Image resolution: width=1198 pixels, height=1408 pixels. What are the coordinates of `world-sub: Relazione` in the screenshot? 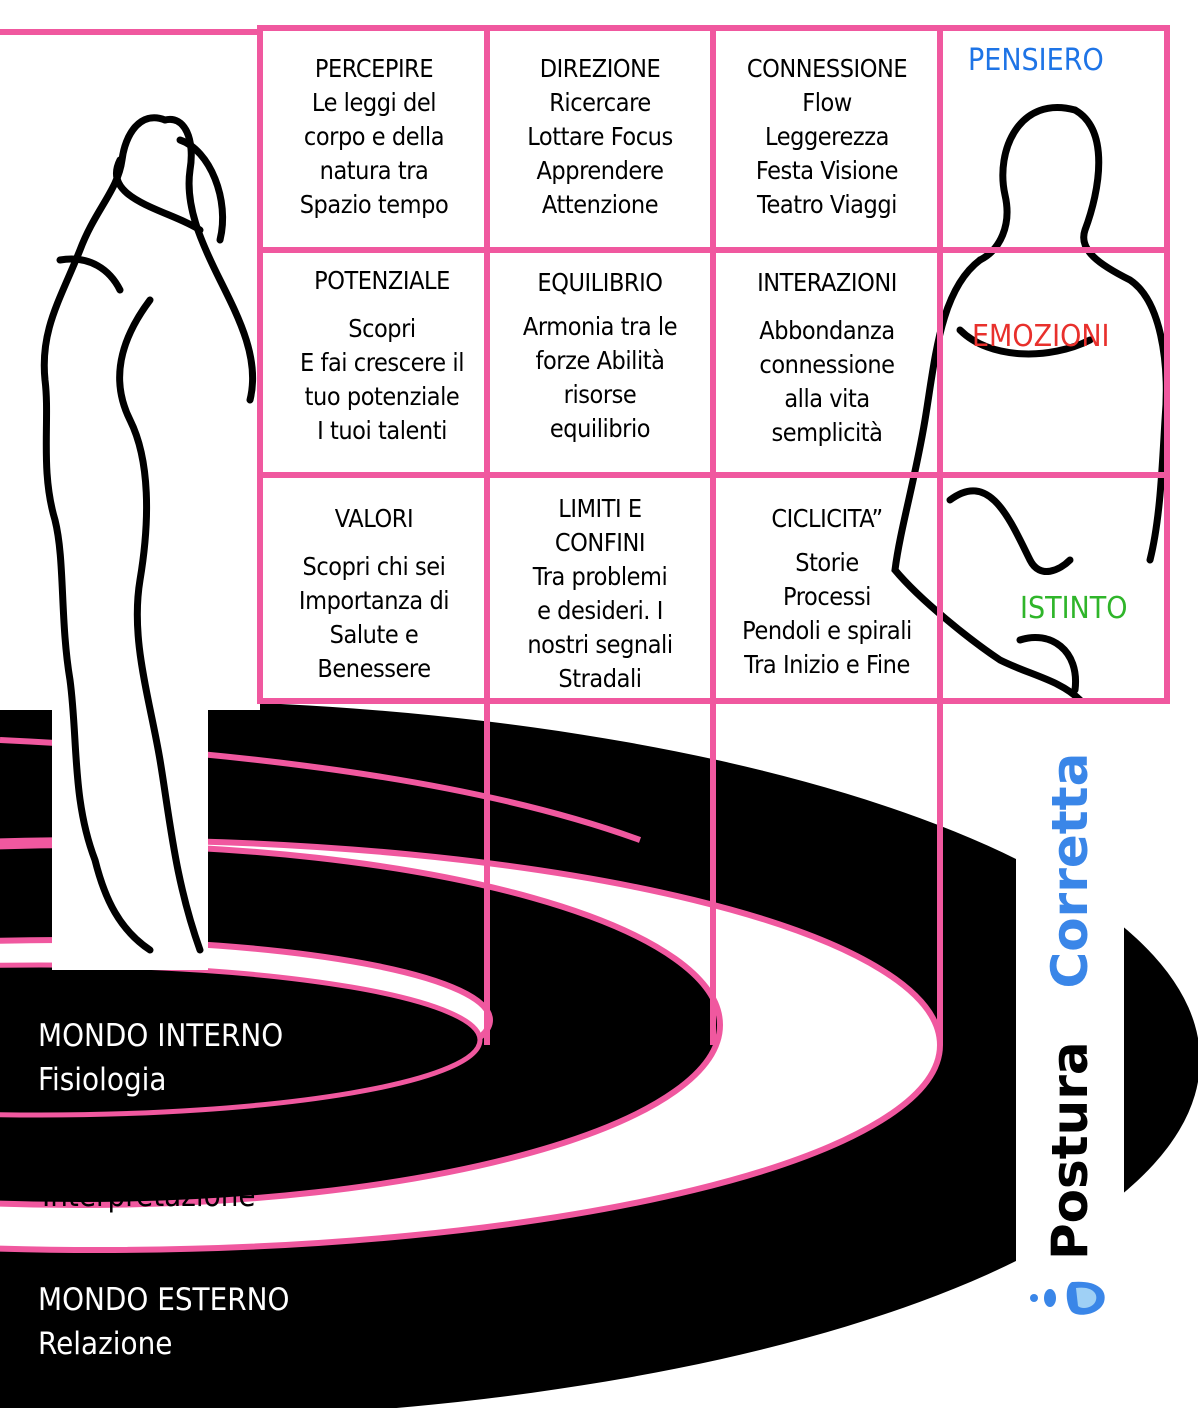 It's located at (105, 1344).